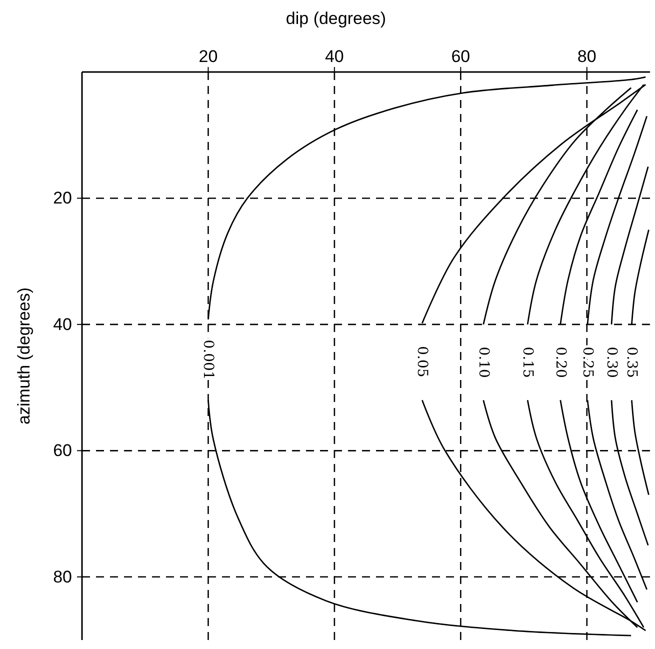  Describe the element at coordinates (632, 362) in the screenshot. I see `text: 0.35` at that location.